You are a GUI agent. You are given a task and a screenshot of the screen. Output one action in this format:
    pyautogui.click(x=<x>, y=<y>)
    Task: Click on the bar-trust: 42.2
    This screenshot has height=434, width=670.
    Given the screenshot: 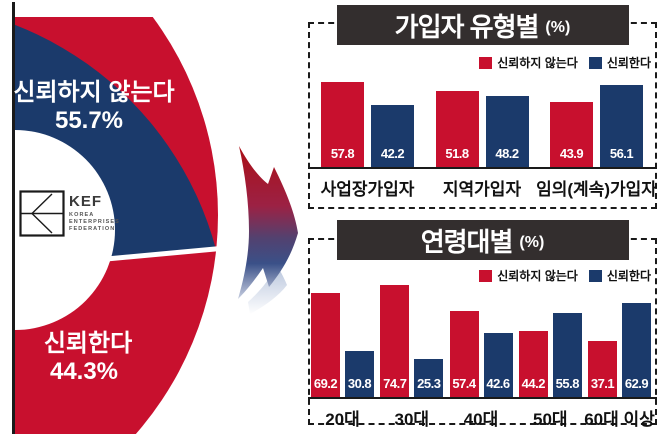 What is the action you would take?
    pyautogui.click(x=392, y=136)
    